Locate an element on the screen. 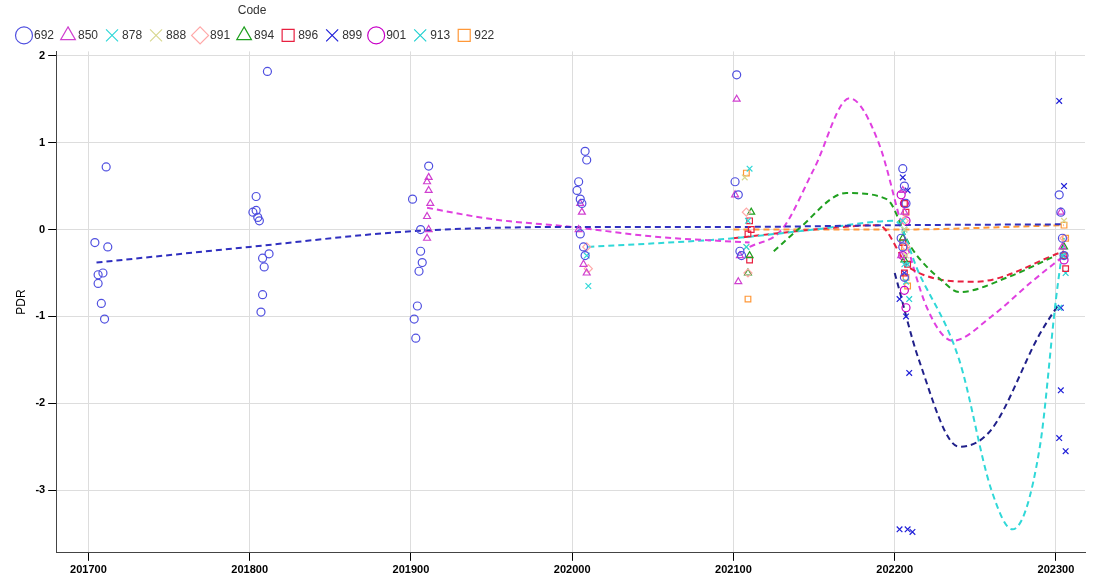 The width and height of the screenshot is (1100, 585). legend-label: 922 is located at coordinates (484, 34).